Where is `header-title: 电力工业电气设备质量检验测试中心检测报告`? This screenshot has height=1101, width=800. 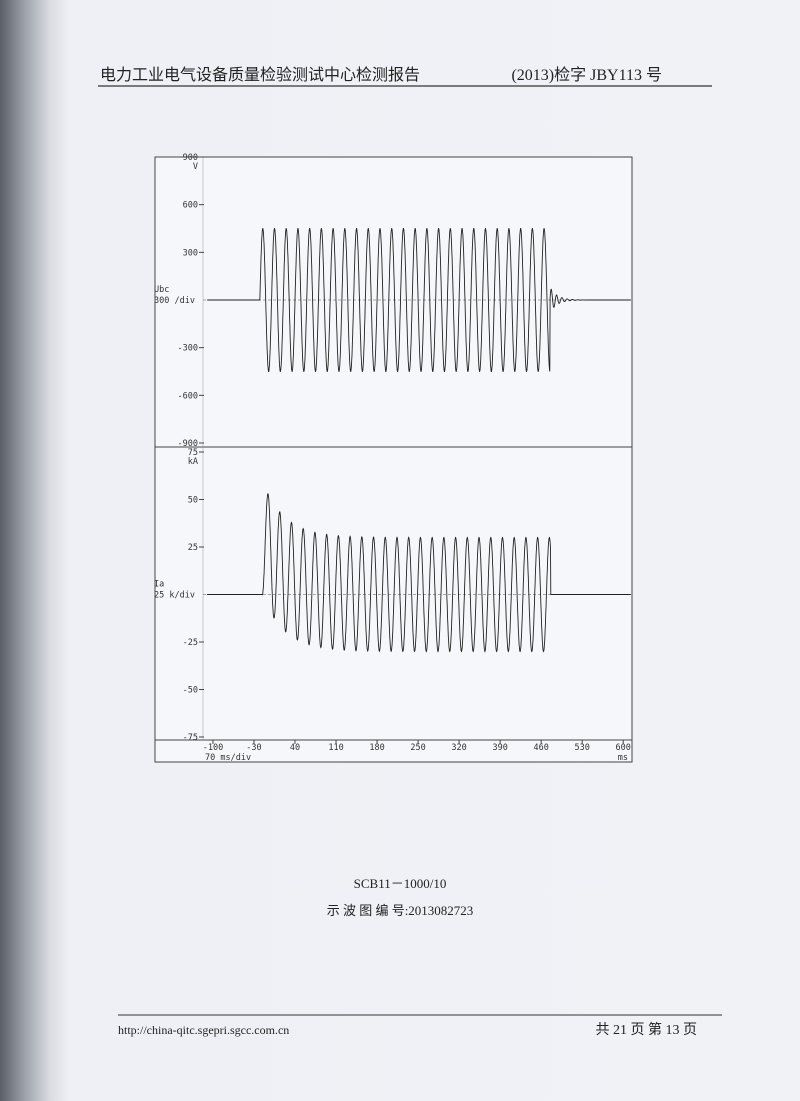
header-title: 电力工业电气设备质量检验测试中心检测报告 is located at coordinates (260, 75).